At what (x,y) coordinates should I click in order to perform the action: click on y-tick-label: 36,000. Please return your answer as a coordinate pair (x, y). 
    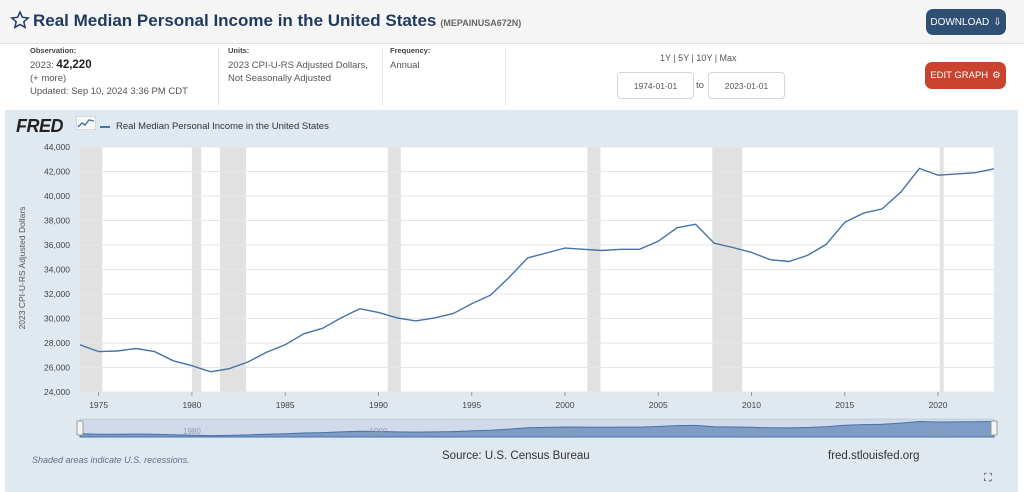
    Looking at the image, I should click on (57, 245).